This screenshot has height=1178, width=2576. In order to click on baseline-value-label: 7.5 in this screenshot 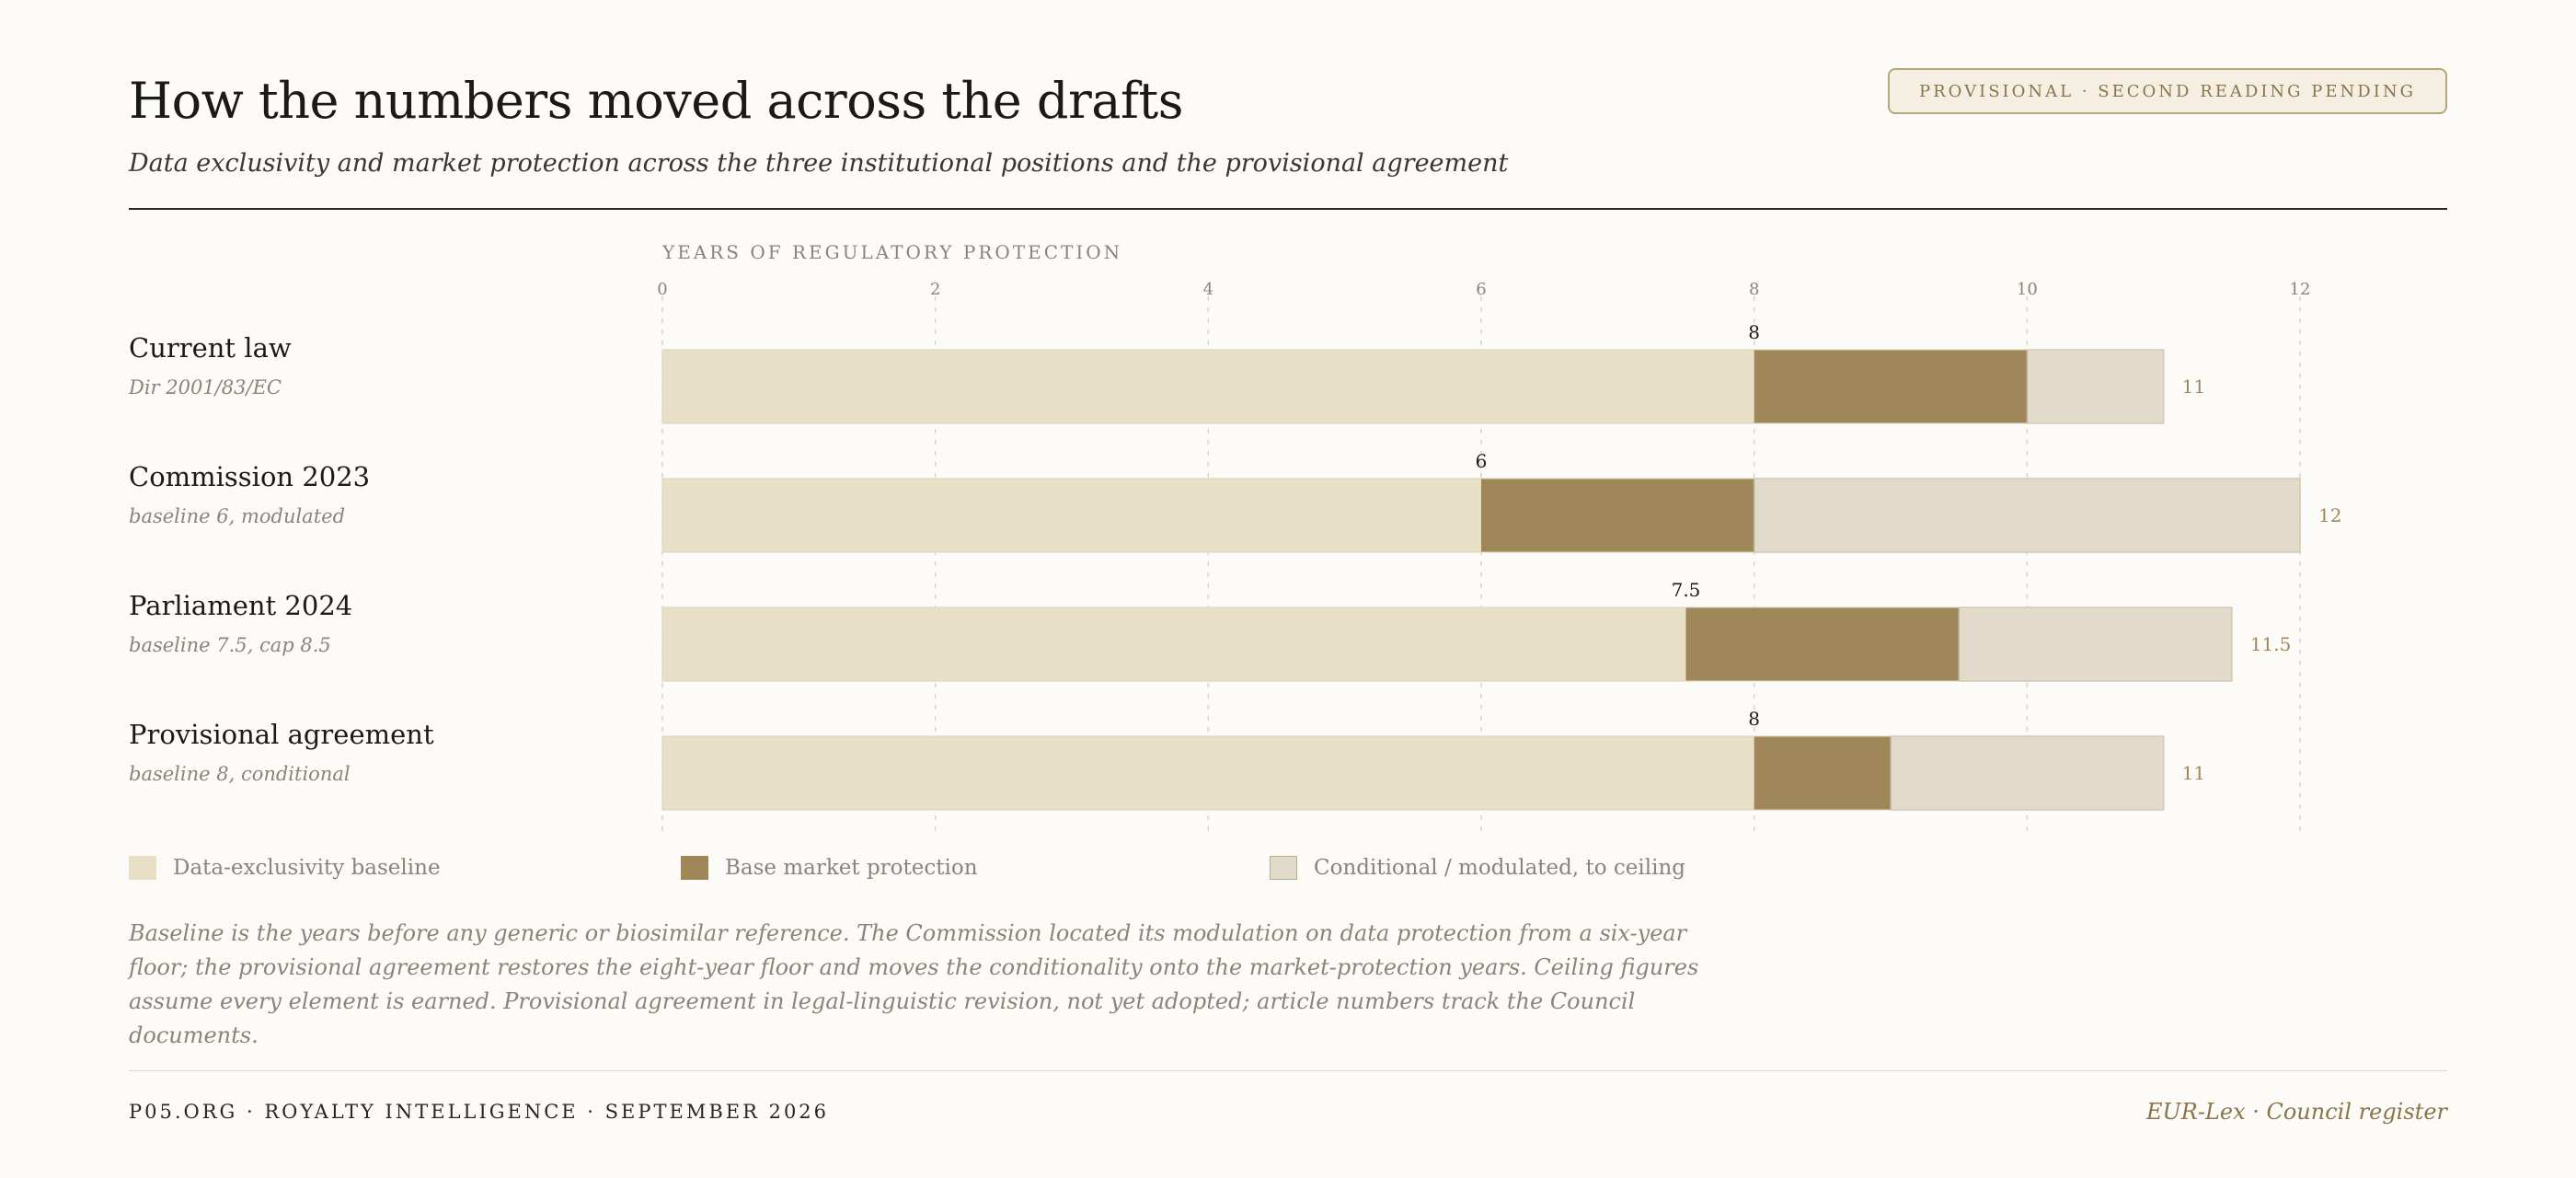, I will do `click(1686, 590)`.